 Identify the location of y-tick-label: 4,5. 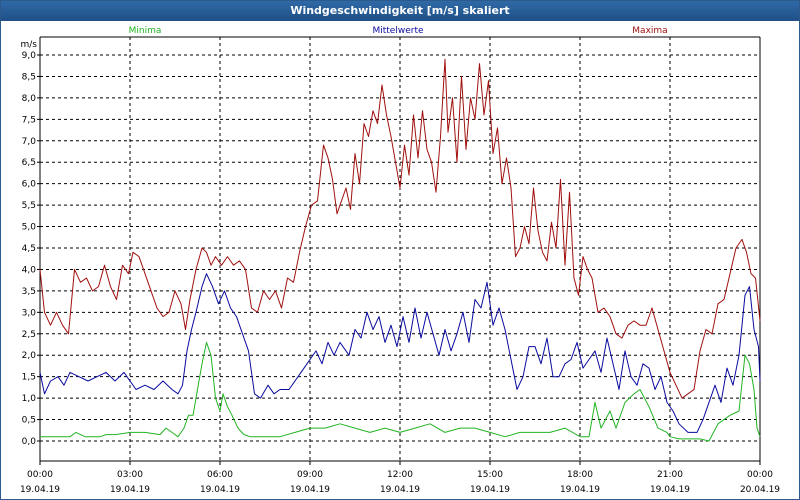
(29, 249).